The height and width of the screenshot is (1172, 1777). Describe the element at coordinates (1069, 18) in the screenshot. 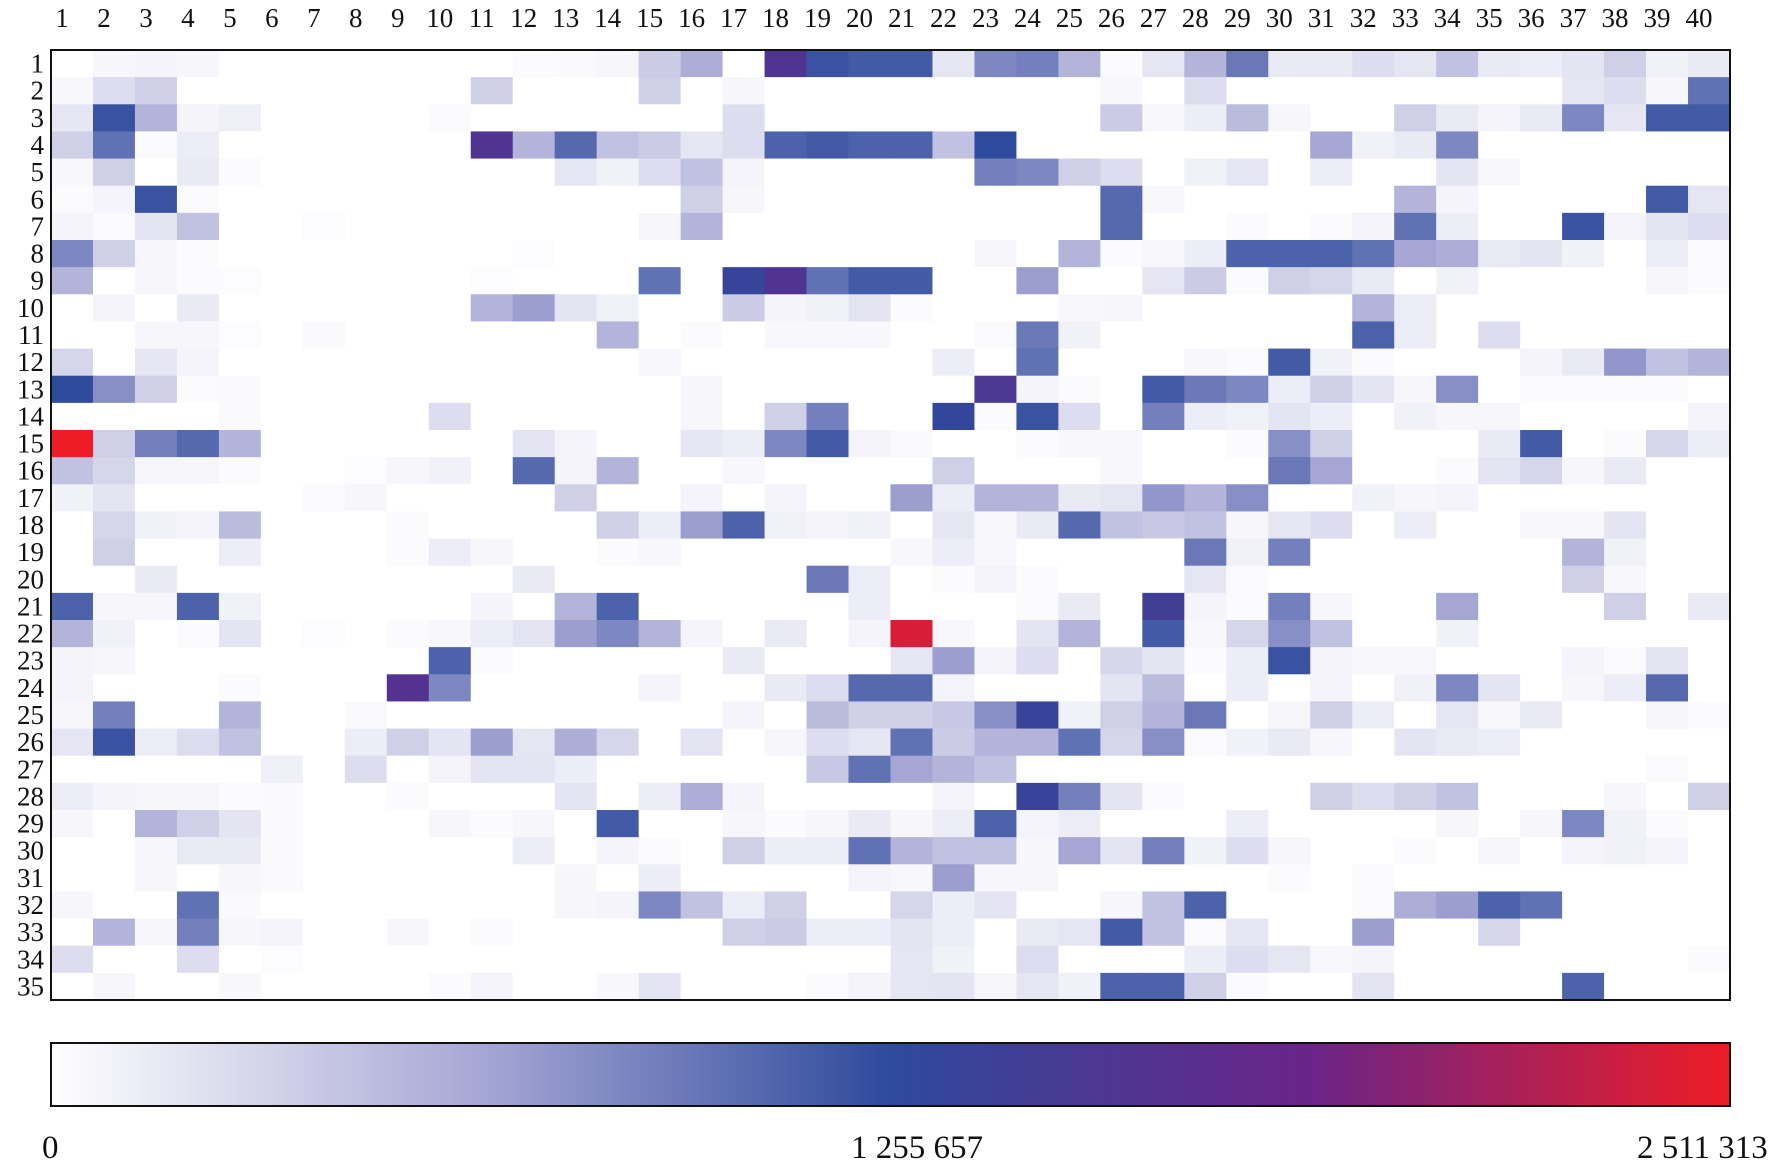

I see `column-label: 25` at that location.